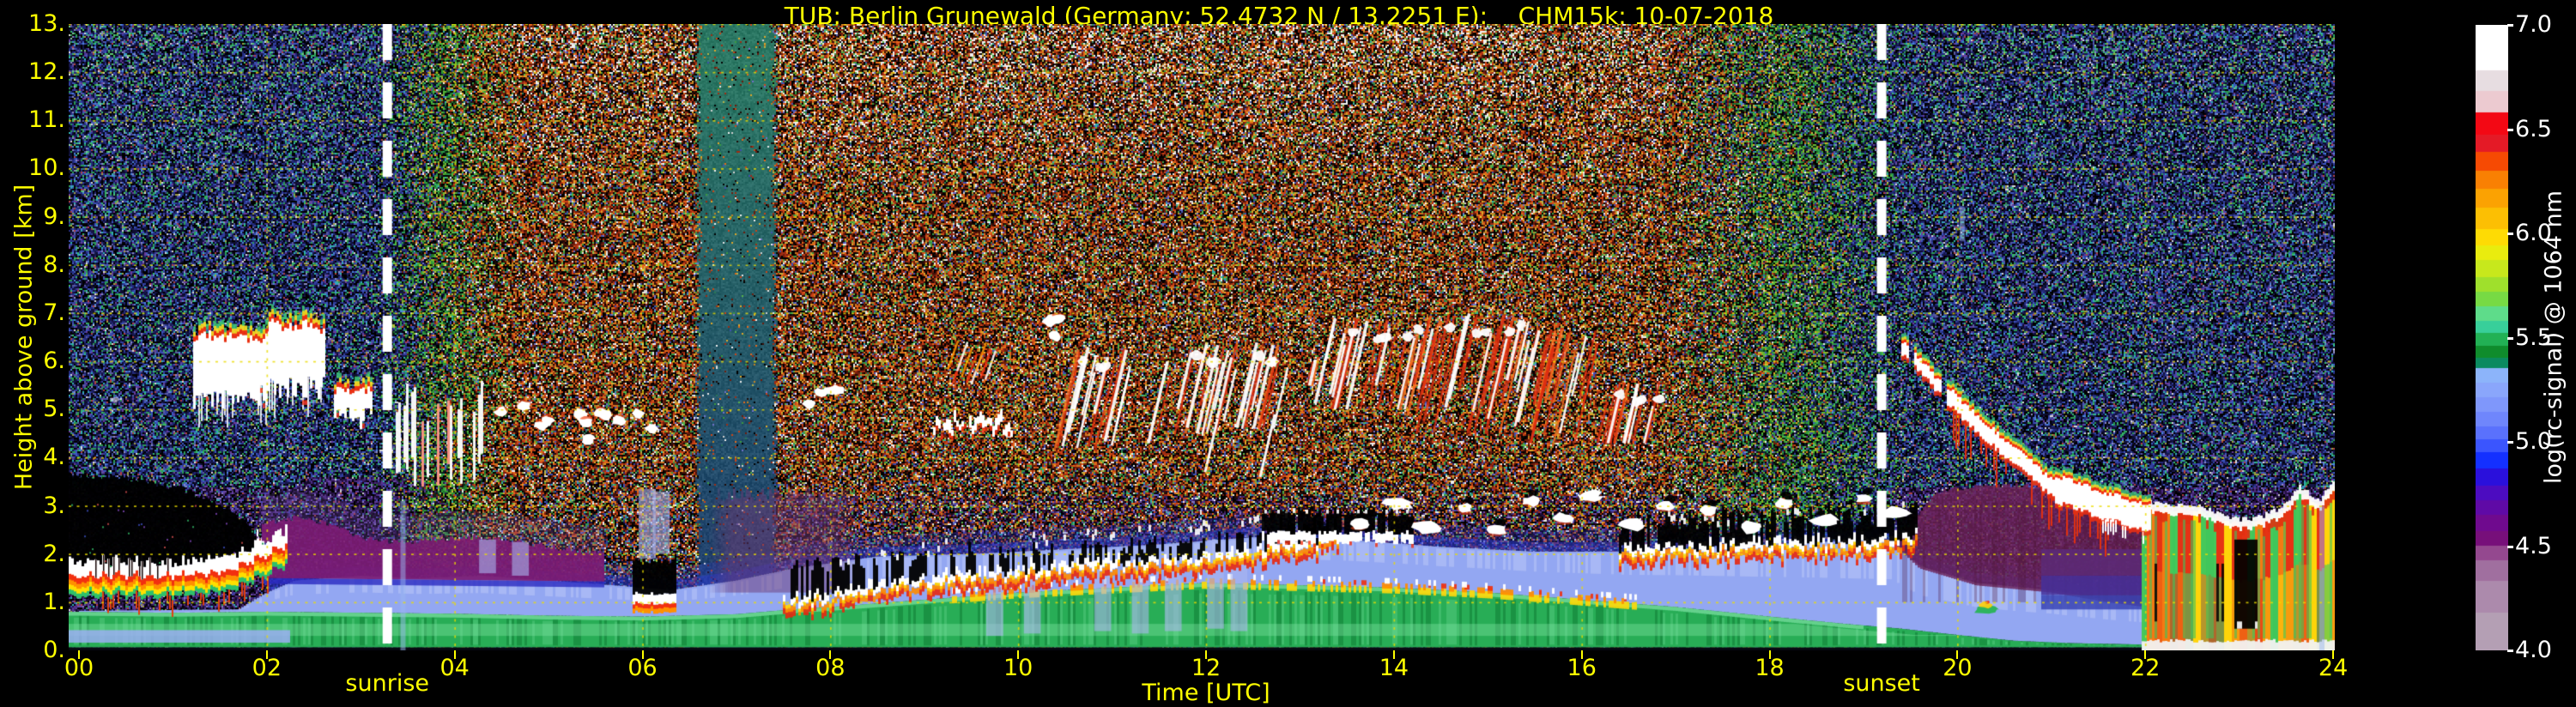 This screenshot has width=2576, height=707. Describe the element at coordinates (79, 668) in the screenshot. I see `x-tick-label: 00` at that location.